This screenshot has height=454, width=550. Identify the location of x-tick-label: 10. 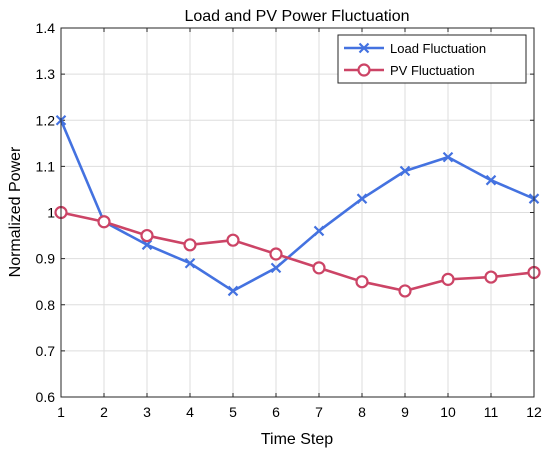
(448, 412).